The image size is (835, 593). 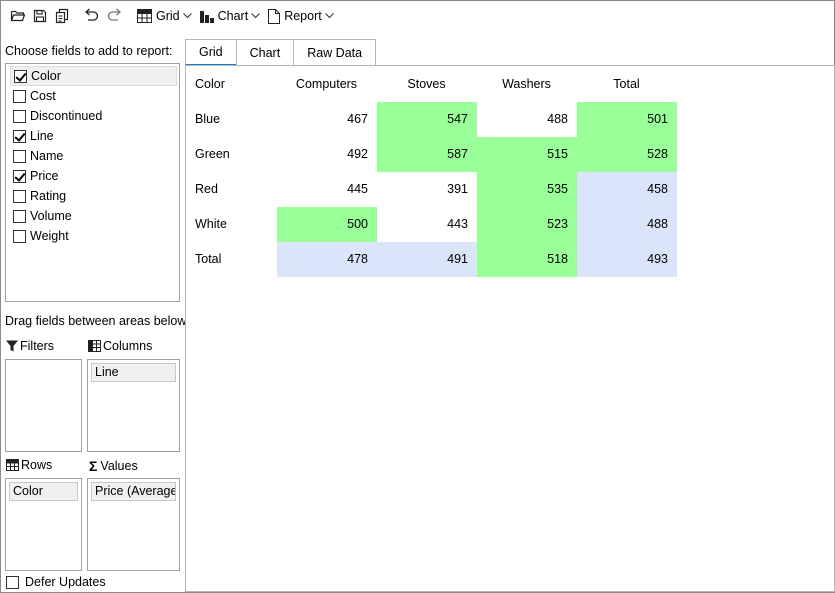 I want to click on tab-grid: Grid, so click(x=211, y=52).